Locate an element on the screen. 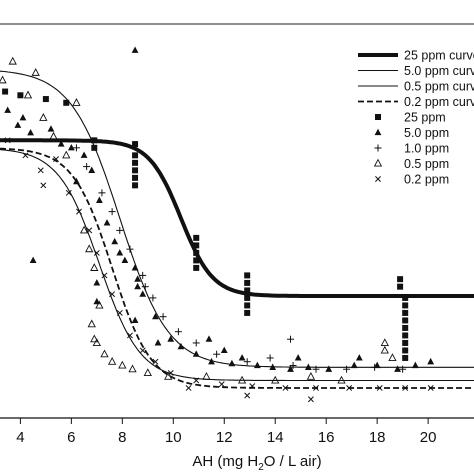 The width and height of the screenshot is (474, 474). x-tick-label: 8 is located at coordinates (122, 437).